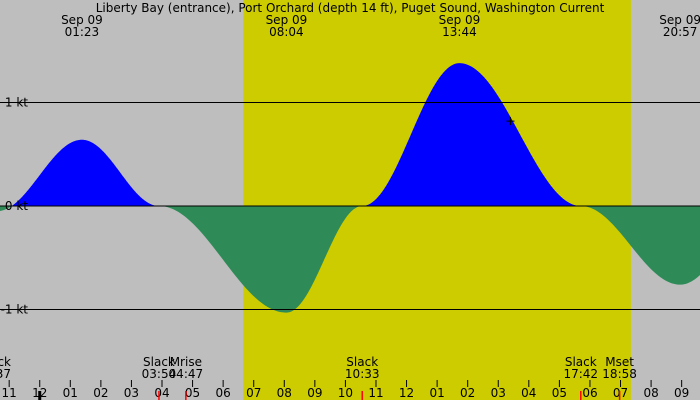  Describe the element at coordinates (362, 374) in the screenshot. I see `event-time-label: 10:33` at that location.